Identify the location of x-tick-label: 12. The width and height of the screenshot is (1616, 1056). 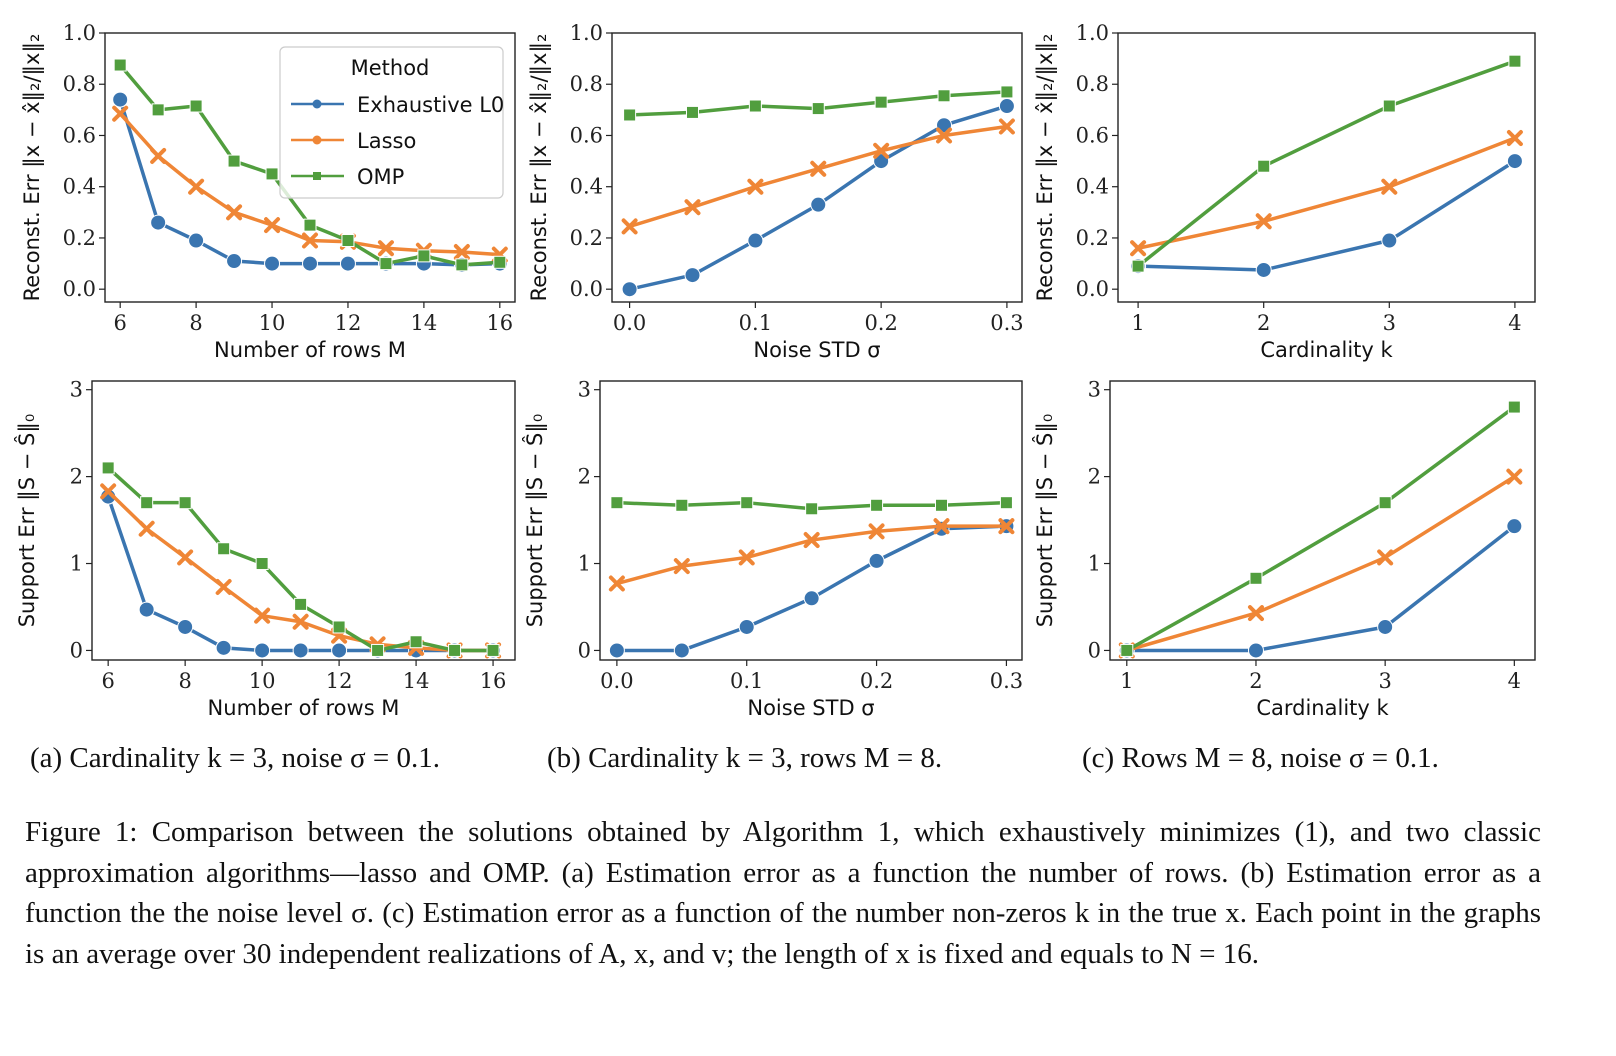
(348, 323).